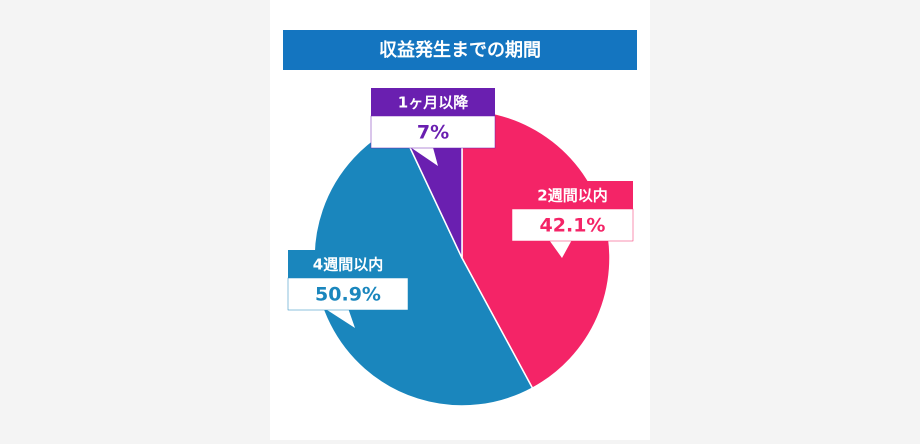 This screenshot has width=920, height=444. I want to click on value-label: 7%, so click(433, 133).